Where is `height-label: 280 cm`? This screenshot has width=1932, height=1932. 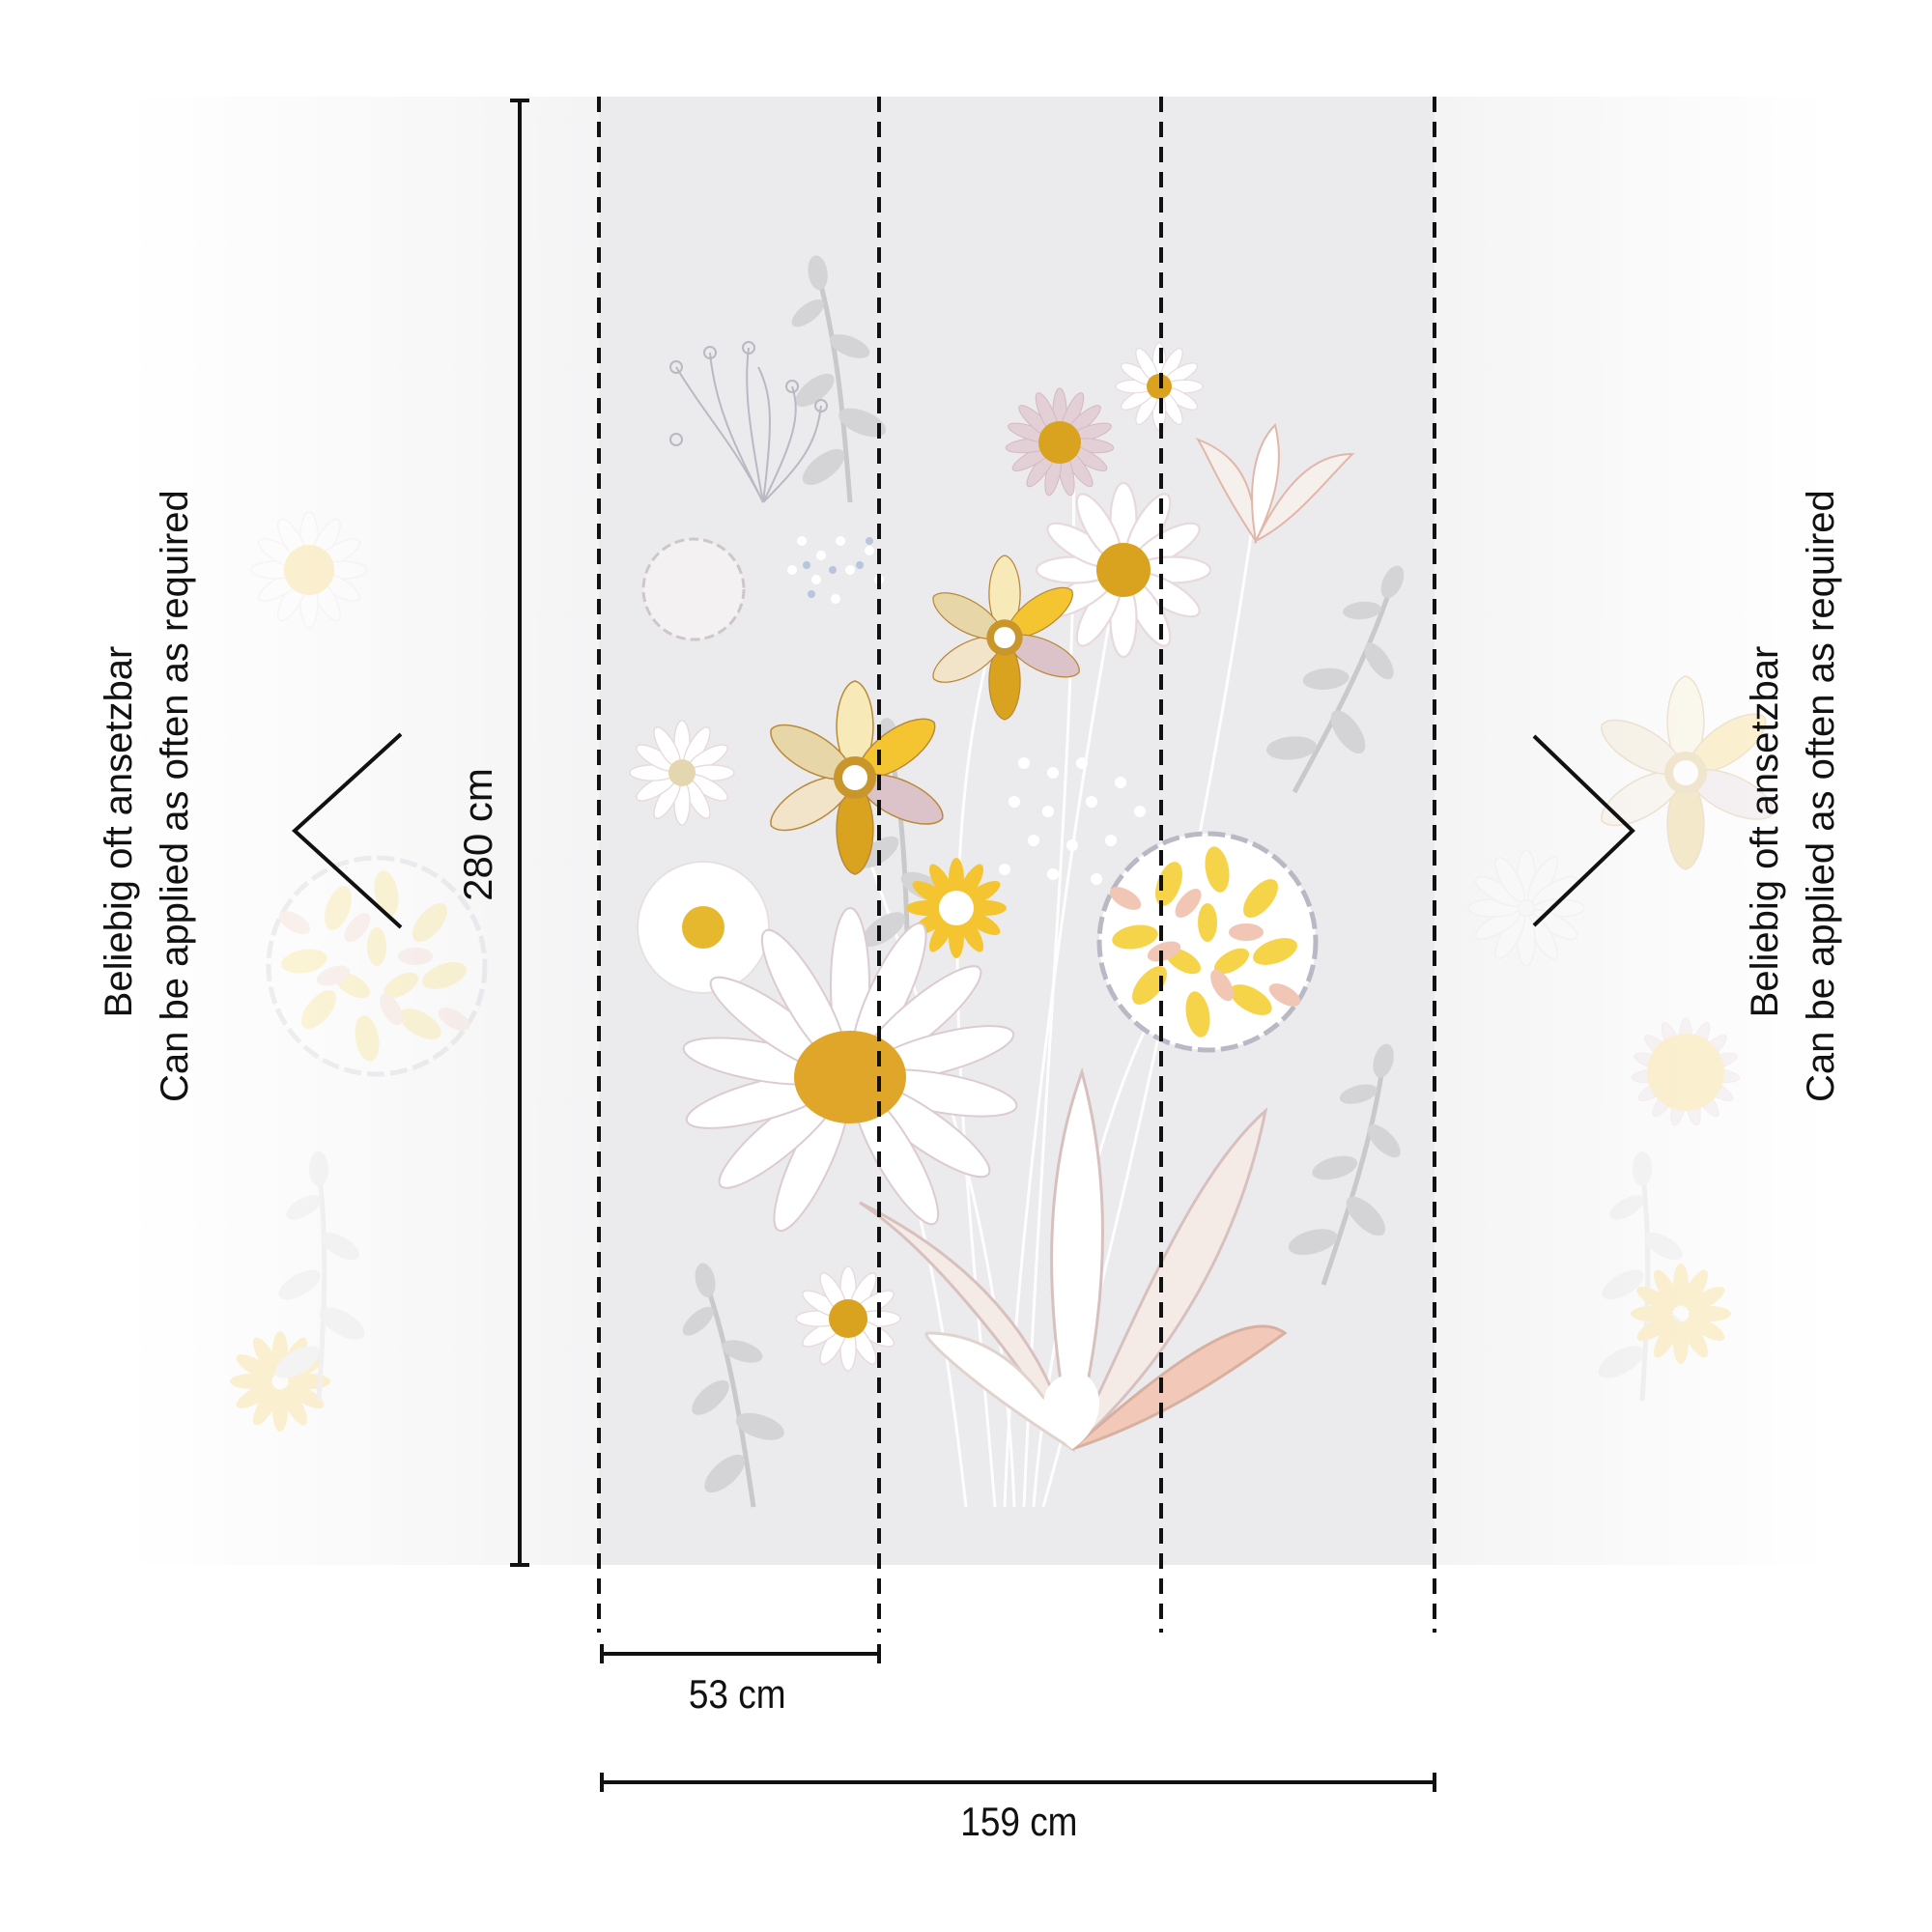 height-label: 280 cm is located at coordinates (478, 834).